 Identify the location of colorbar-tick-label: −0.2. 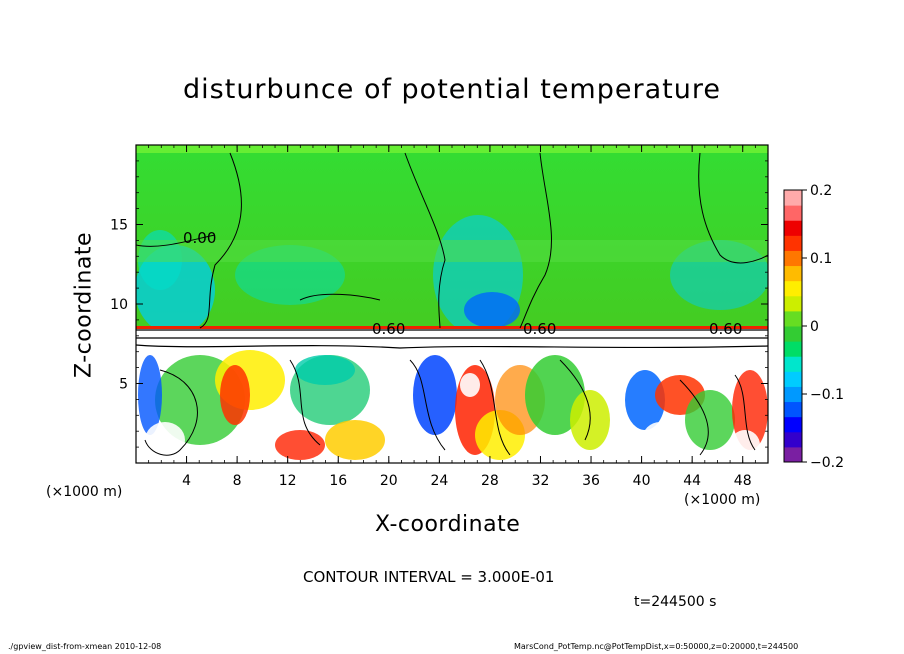
(827, 463).